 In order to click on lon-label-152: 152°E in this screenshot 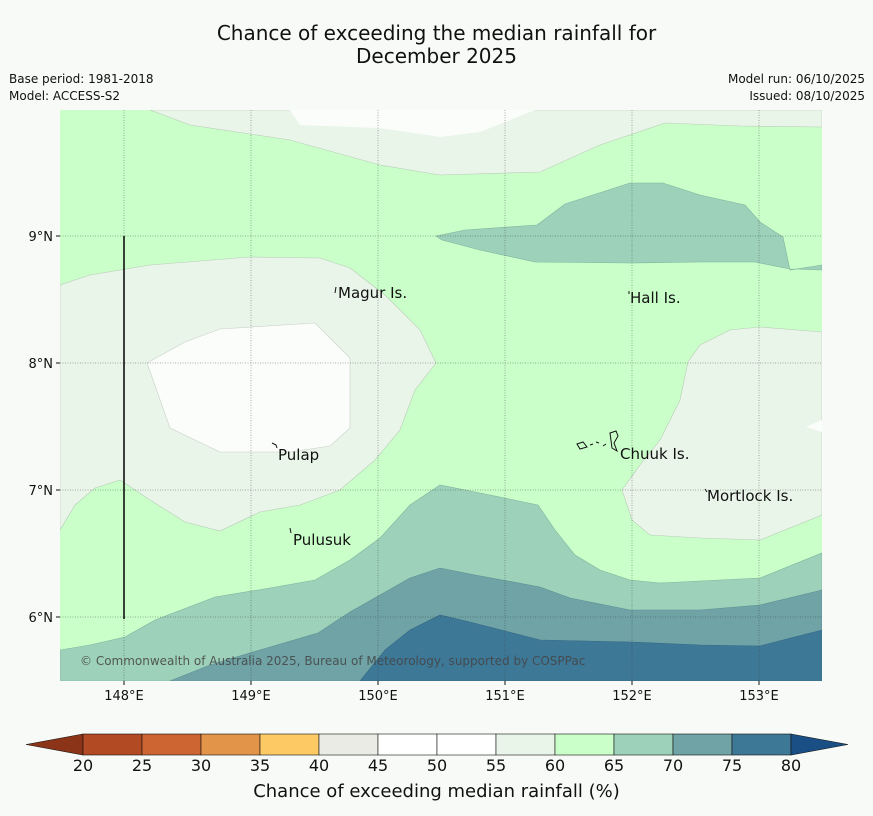, I will do `click(632, 696)`.